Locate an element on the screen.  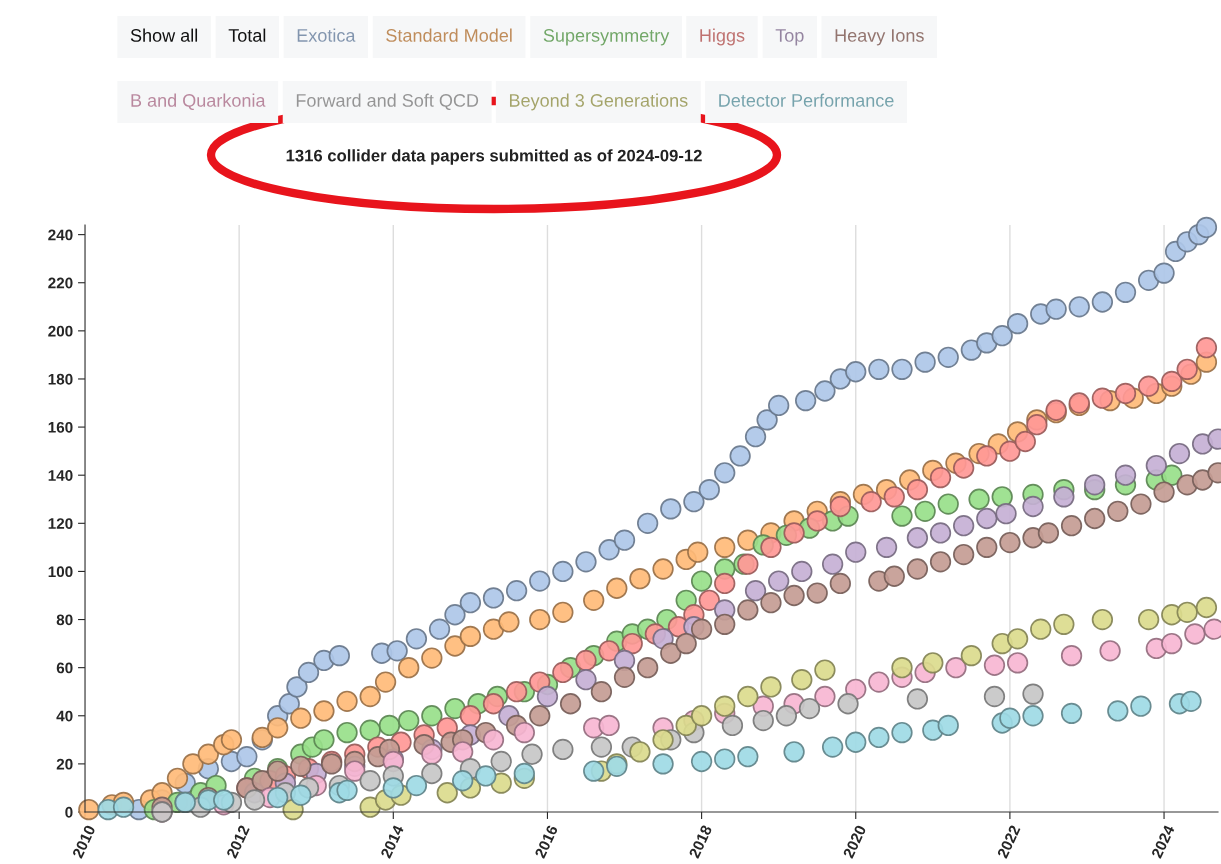
x-tick-label: 2016 is located at coordinates (546, 841).